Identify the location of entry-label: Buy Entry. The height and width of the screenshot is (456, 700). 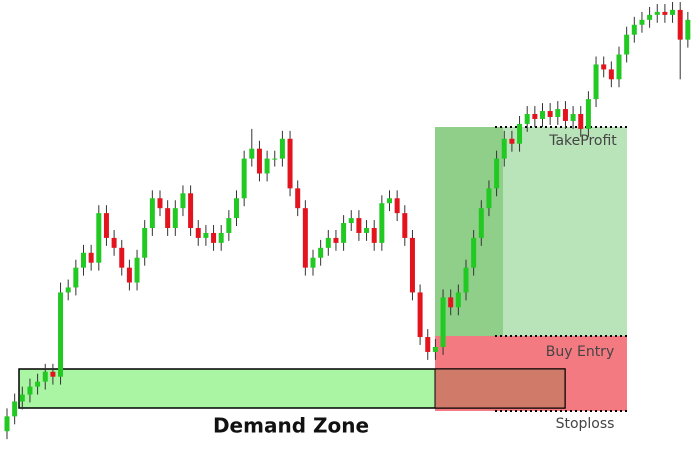
(580, 352).